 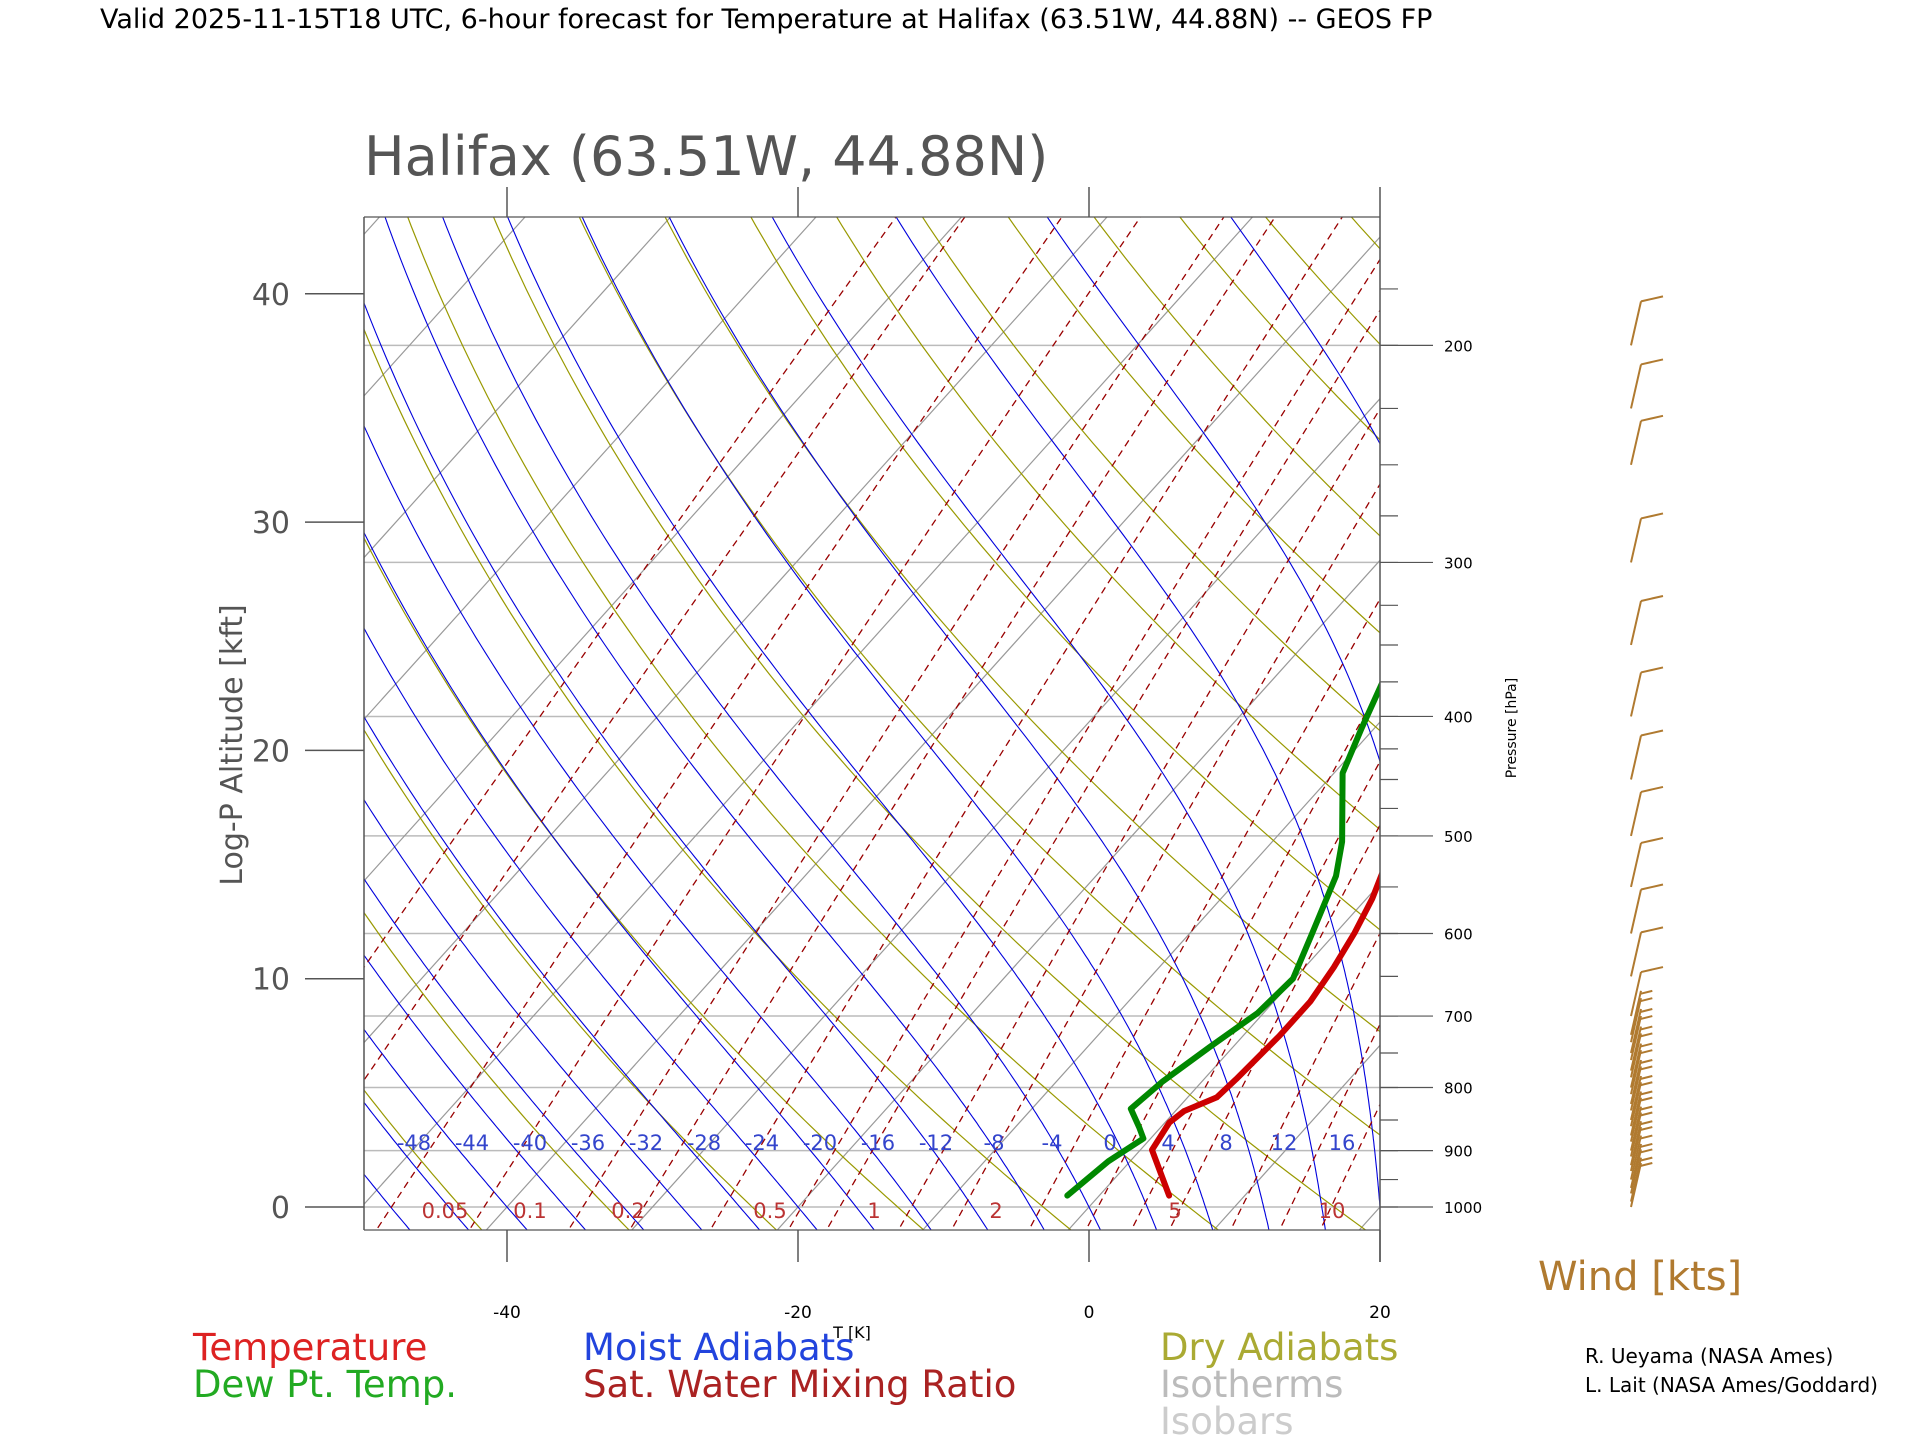 I want to click on legend-temperature: Temperature, so click(x=309, y=1347).